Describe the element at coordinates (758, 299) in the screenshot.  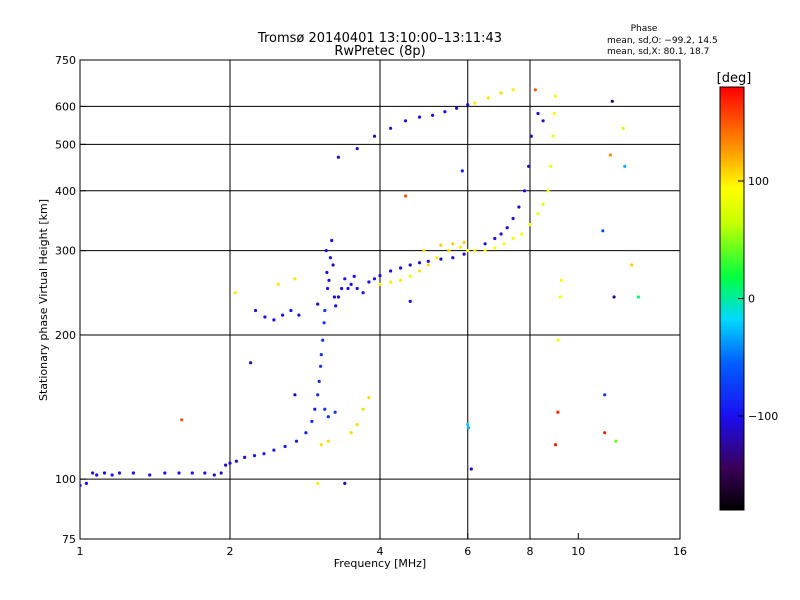
I see `colorbar-ticks: 100 0 −100` at that location.